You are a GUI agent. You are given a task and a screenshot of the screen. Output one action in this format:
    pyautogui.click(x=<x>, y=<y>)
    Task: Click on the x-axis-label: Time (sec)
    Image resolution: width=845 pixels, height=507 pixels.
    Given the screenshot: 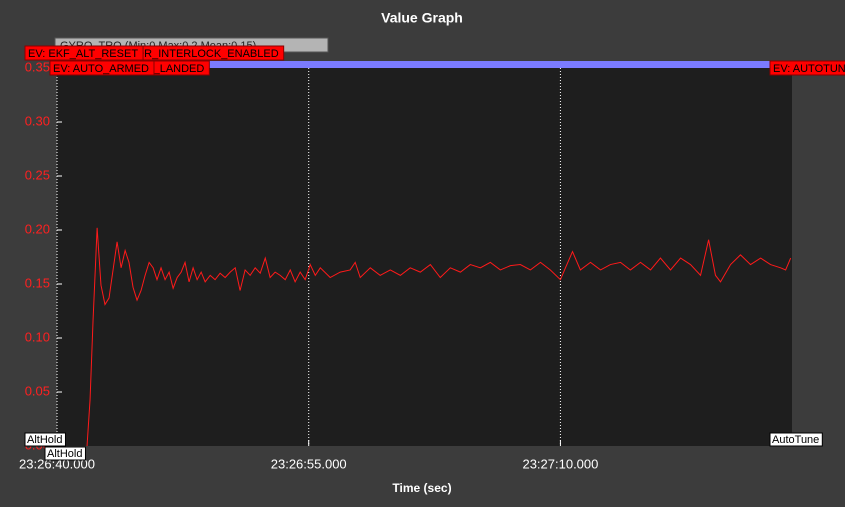 What is the action you would take?
    pyautogui.click(x=421, y=488)
    